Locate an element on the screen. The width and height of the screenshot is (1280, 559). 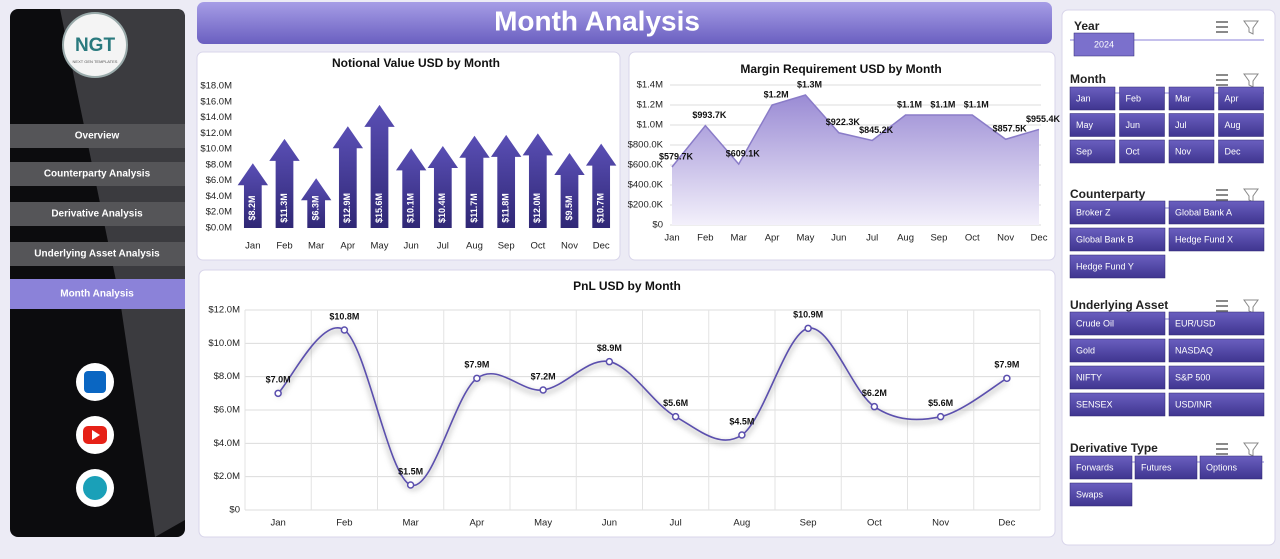
y-tick-label: $10.0M is located at coordinates (216, 149).